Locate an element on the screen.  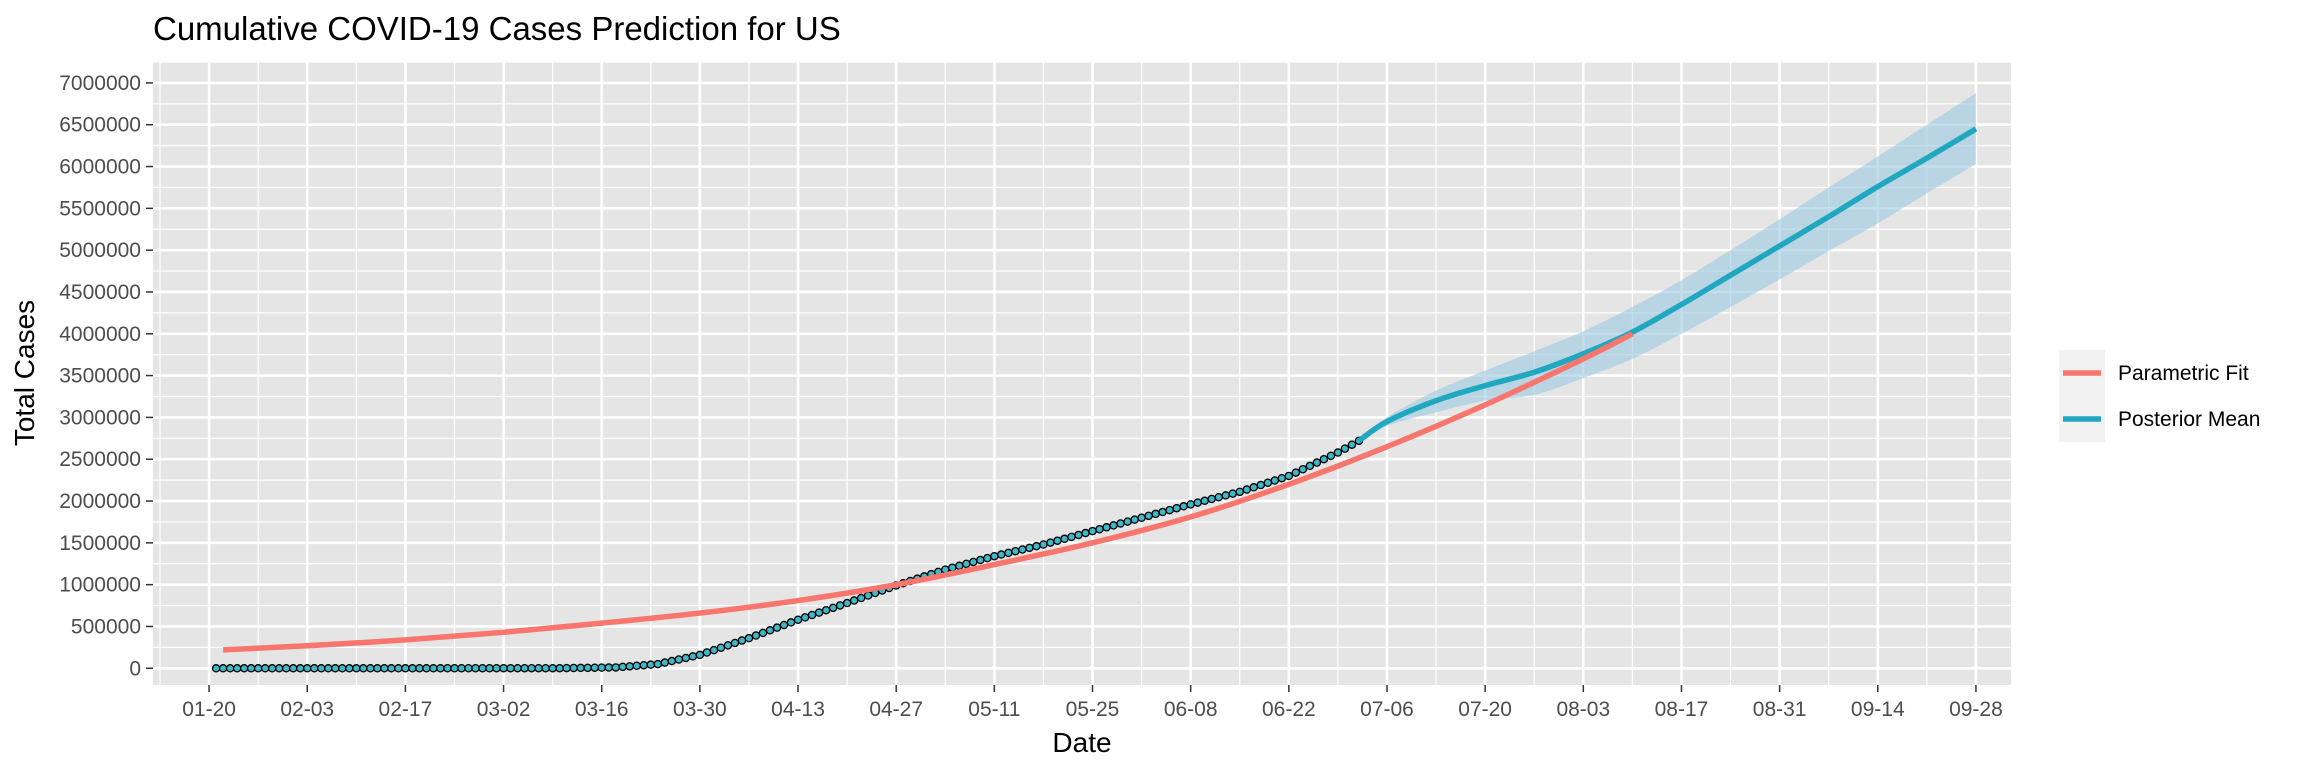
y-tick-label: 4500000 is located at coordinates (100, 292).